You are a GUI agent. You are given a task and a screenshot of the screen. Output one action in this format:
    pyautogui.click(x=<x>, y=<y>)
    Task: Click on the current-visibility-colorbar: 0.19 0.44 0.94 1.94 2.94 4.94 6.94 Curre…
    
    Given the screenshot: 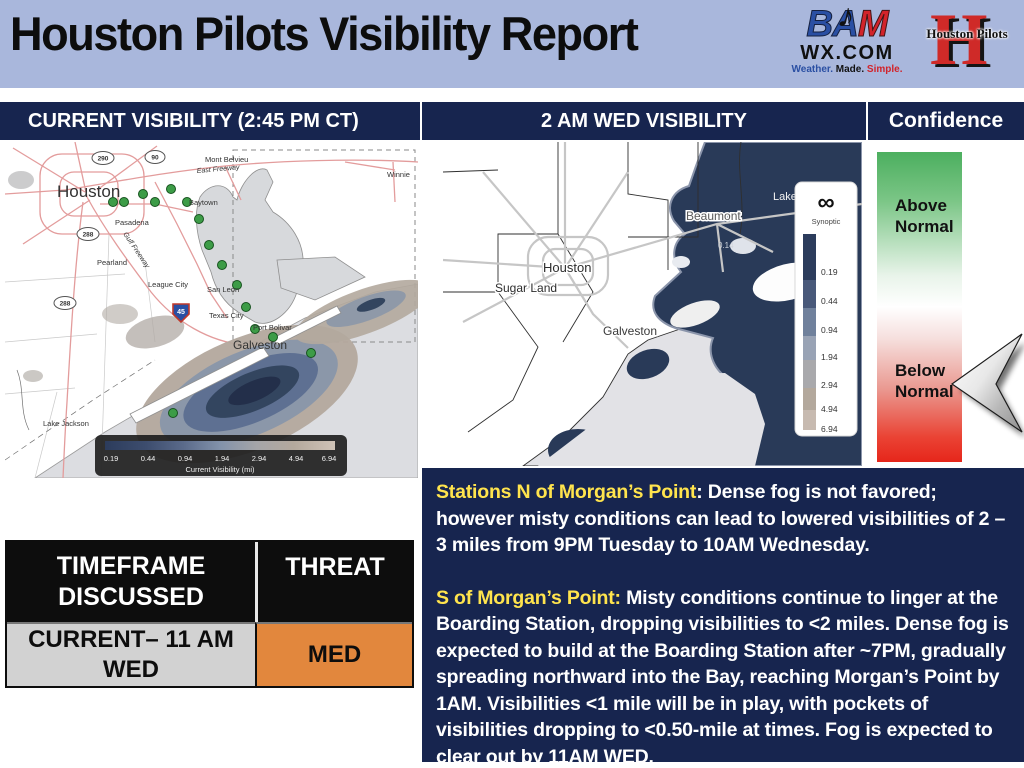 What is the action you would take?
    pyautogui.click(x=221, y=455)
    